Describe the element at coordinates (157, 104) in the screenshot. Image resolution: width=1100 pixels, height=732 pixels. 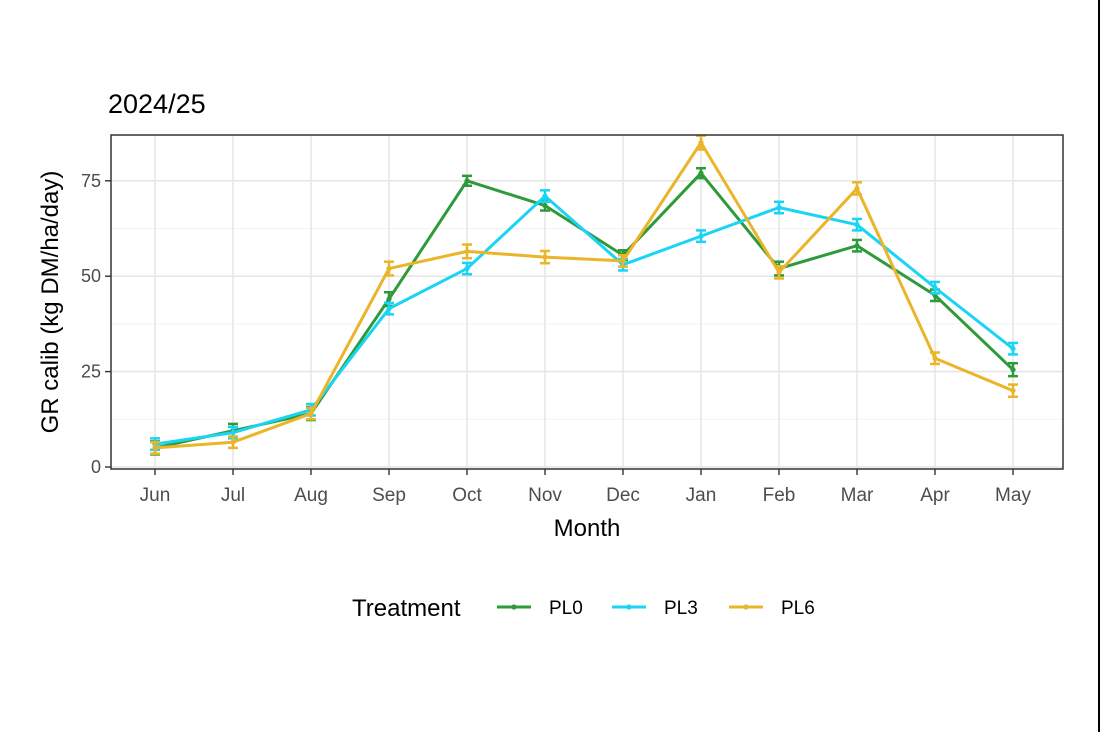
I see `chart-title: 2024/25` at that location.